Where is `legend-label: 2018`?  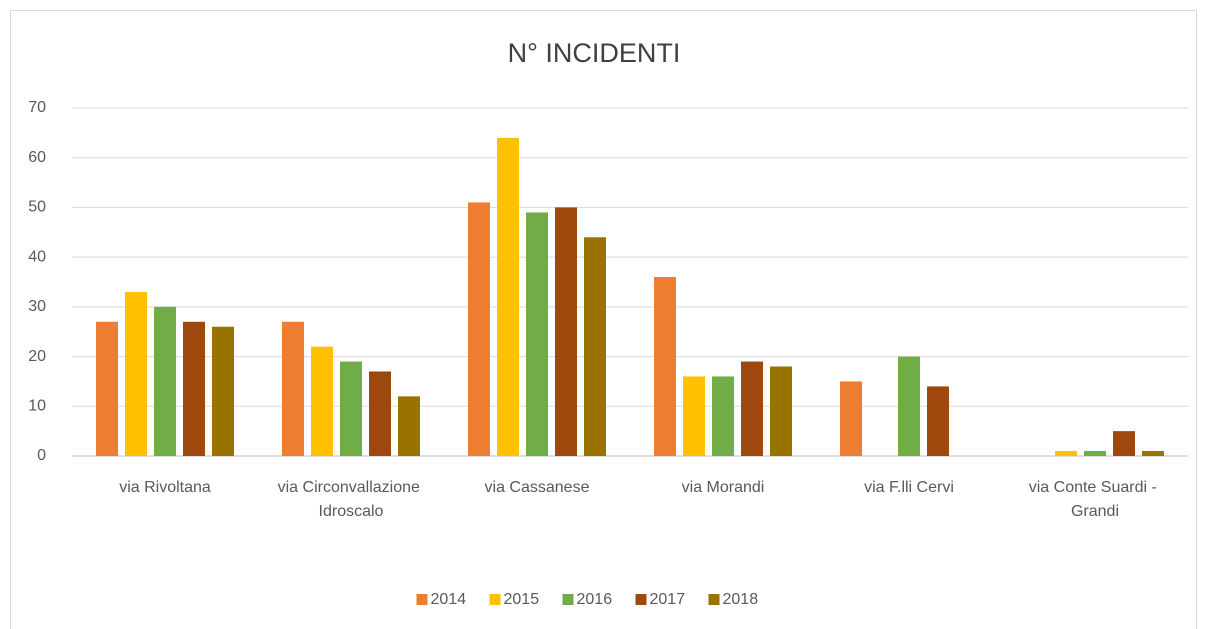
legend-label: 2018 is located at coordinates (741, 599).